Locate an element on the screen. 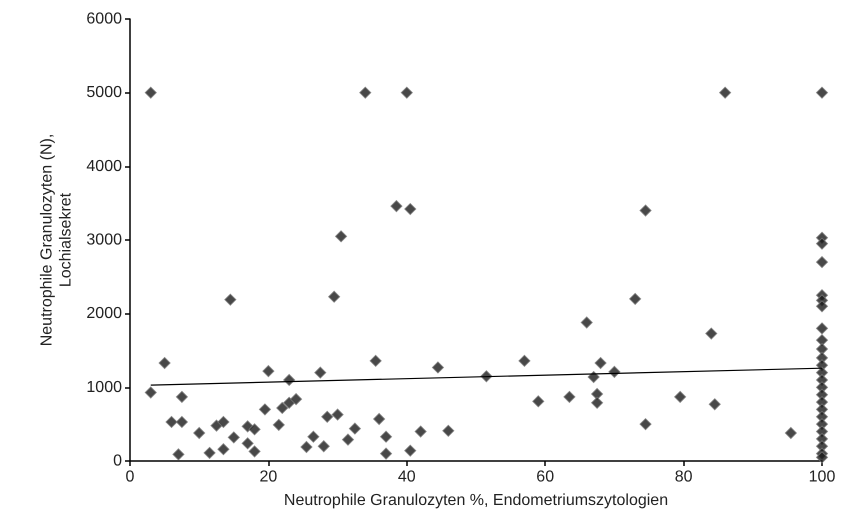 The width and height of the screenshot is (842, 532). x-tick-label: 80 is located at coordinates (683, 477).